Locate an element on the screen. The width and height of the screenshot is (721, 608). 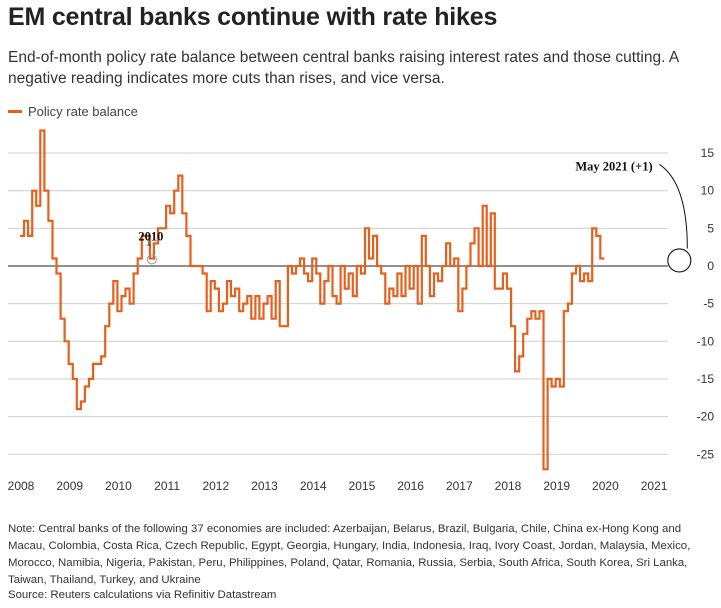
x-tick-label: 2013 is located at coordinates (264, 486).